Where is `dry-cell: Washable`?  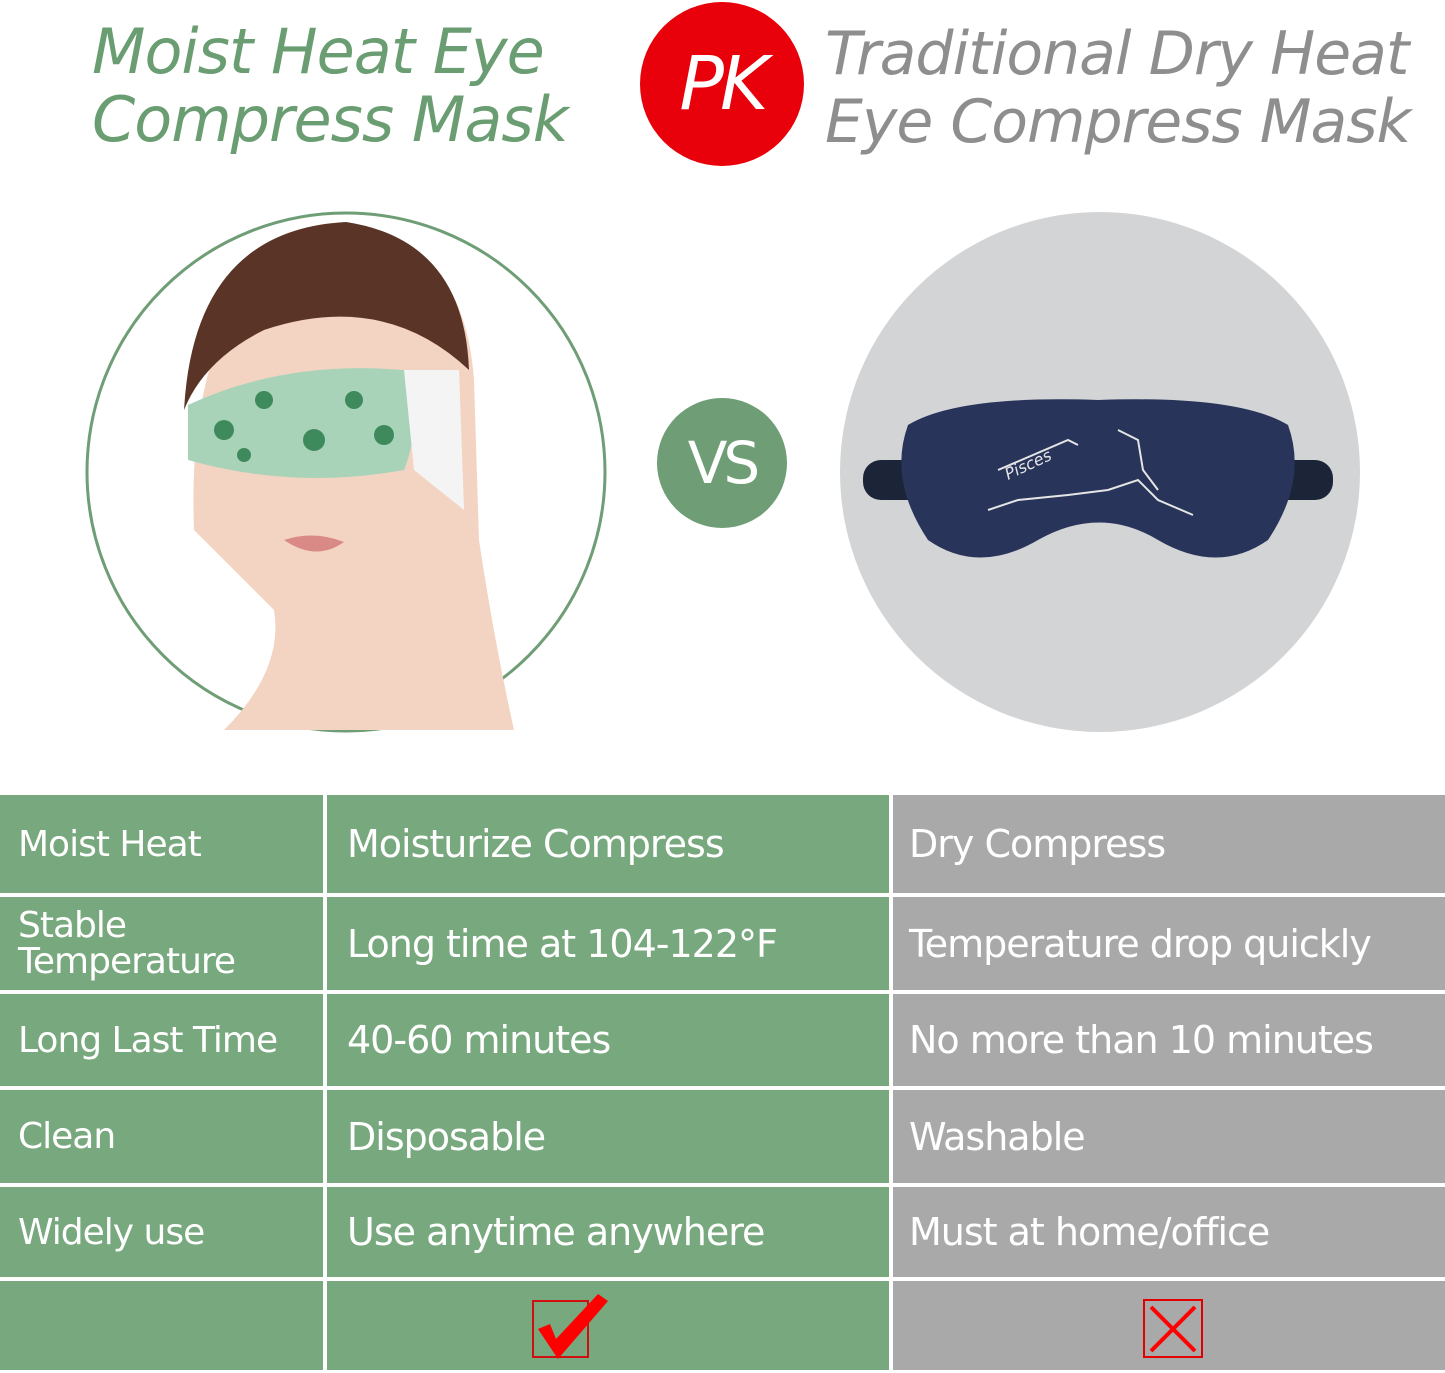
dry-cell: Washable is located at coordinates (1169, 1136).